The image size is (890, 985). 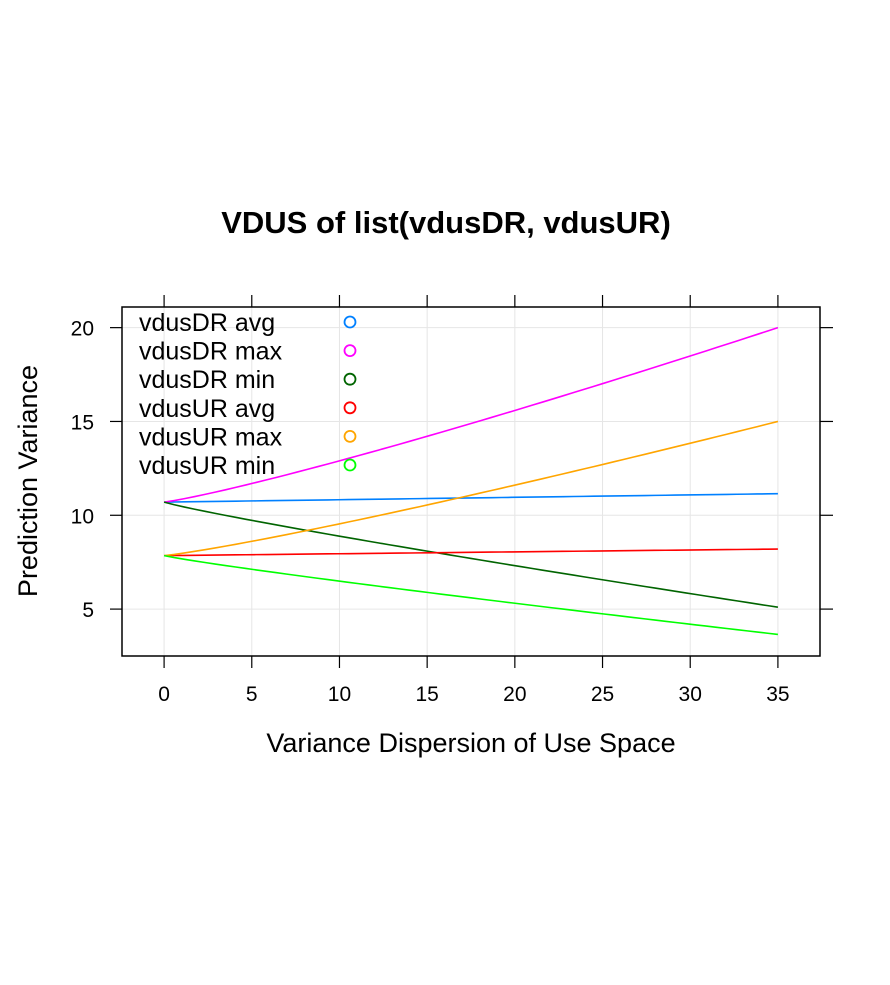 What do you see at coordinates (471, 488) in the screenshot?
I see `series-line-vdusUR-max` at bounding box center [471, 488].